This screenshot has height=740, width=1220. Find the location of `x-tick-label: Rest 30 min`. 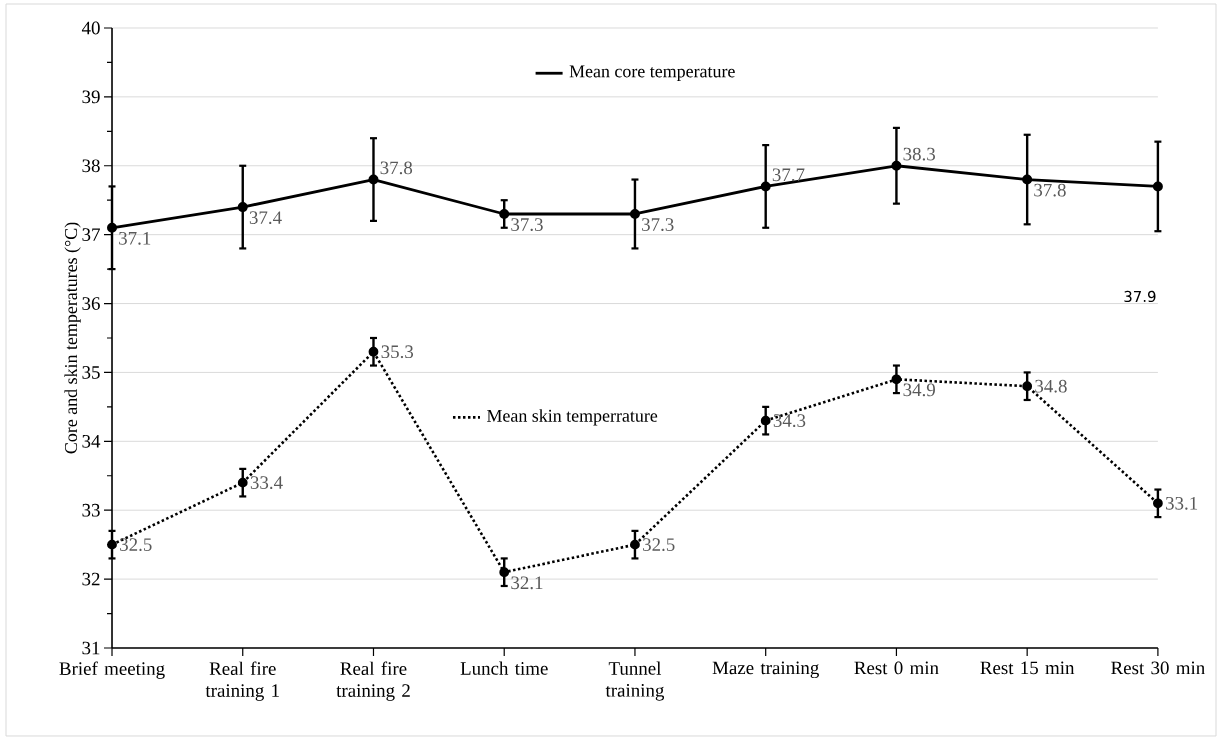

x-tick-label: Rest 30 min is located at coordinates (1158, 668).